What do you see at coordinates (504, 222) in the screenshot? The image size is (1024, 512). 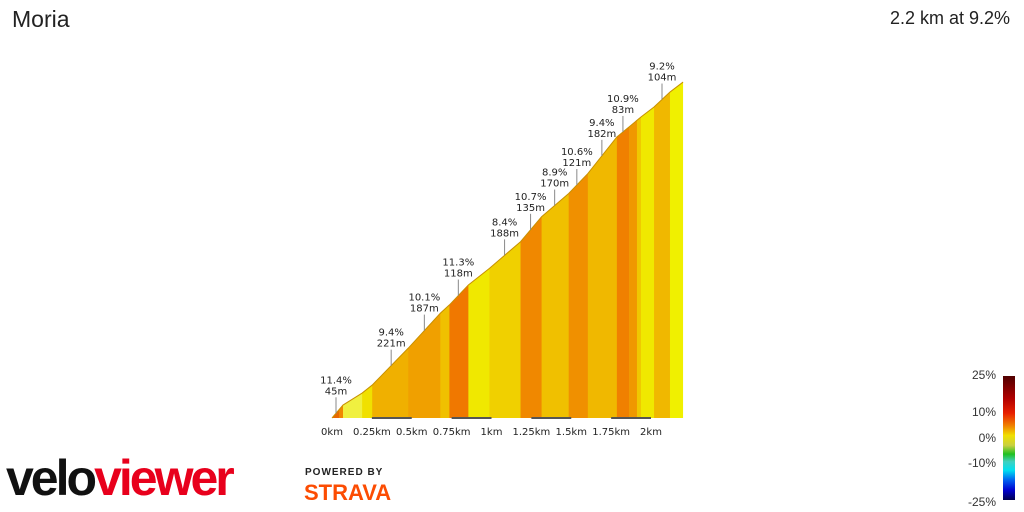 I see `annotation-grade: 8.4%` at bounding box center [504, 222].